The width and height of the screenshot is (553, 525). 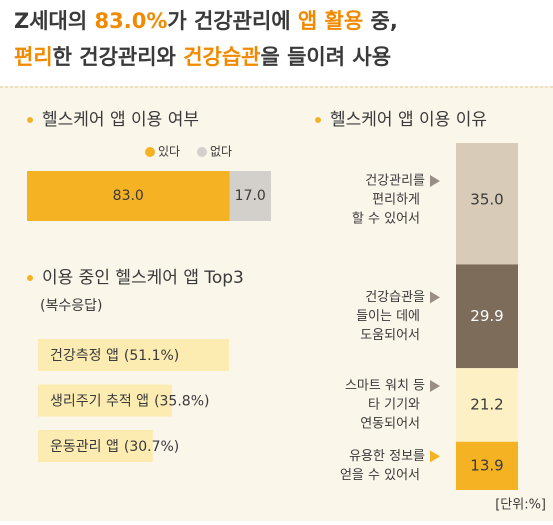 What do you see at coordinates (232, 21) in the screenshot?
I see `headline-part: 가 건강관리에` at bounding box center [232, 21].